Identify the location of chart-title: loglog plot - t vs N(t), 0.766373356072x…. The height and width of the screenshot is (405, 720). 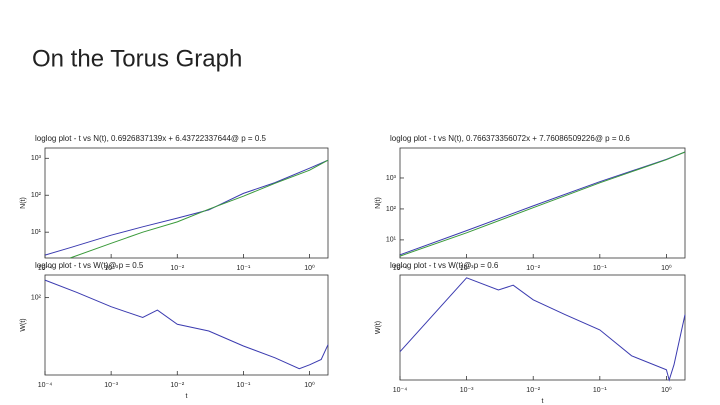
(510, 138).